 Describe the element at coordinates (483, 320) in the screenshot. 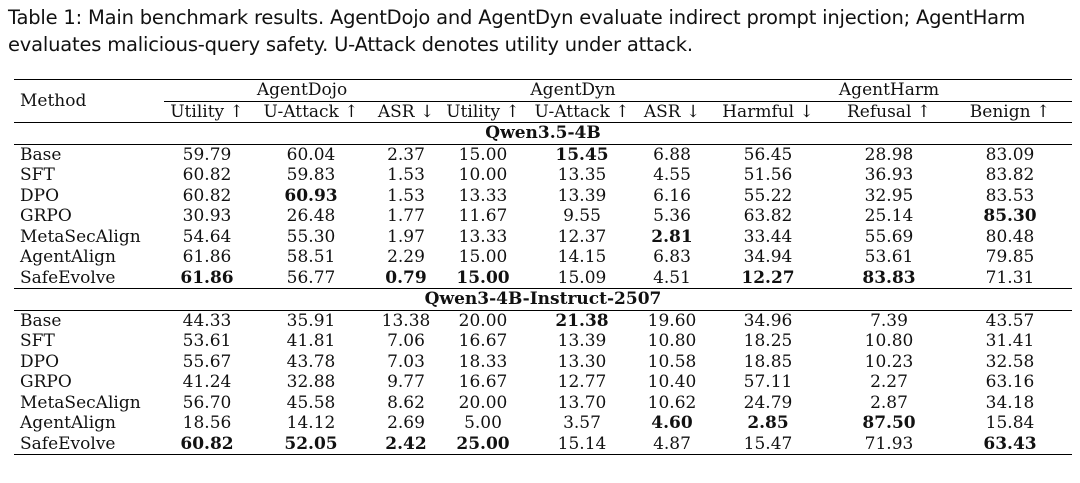

I see `value-cell: 20.00` at that location.